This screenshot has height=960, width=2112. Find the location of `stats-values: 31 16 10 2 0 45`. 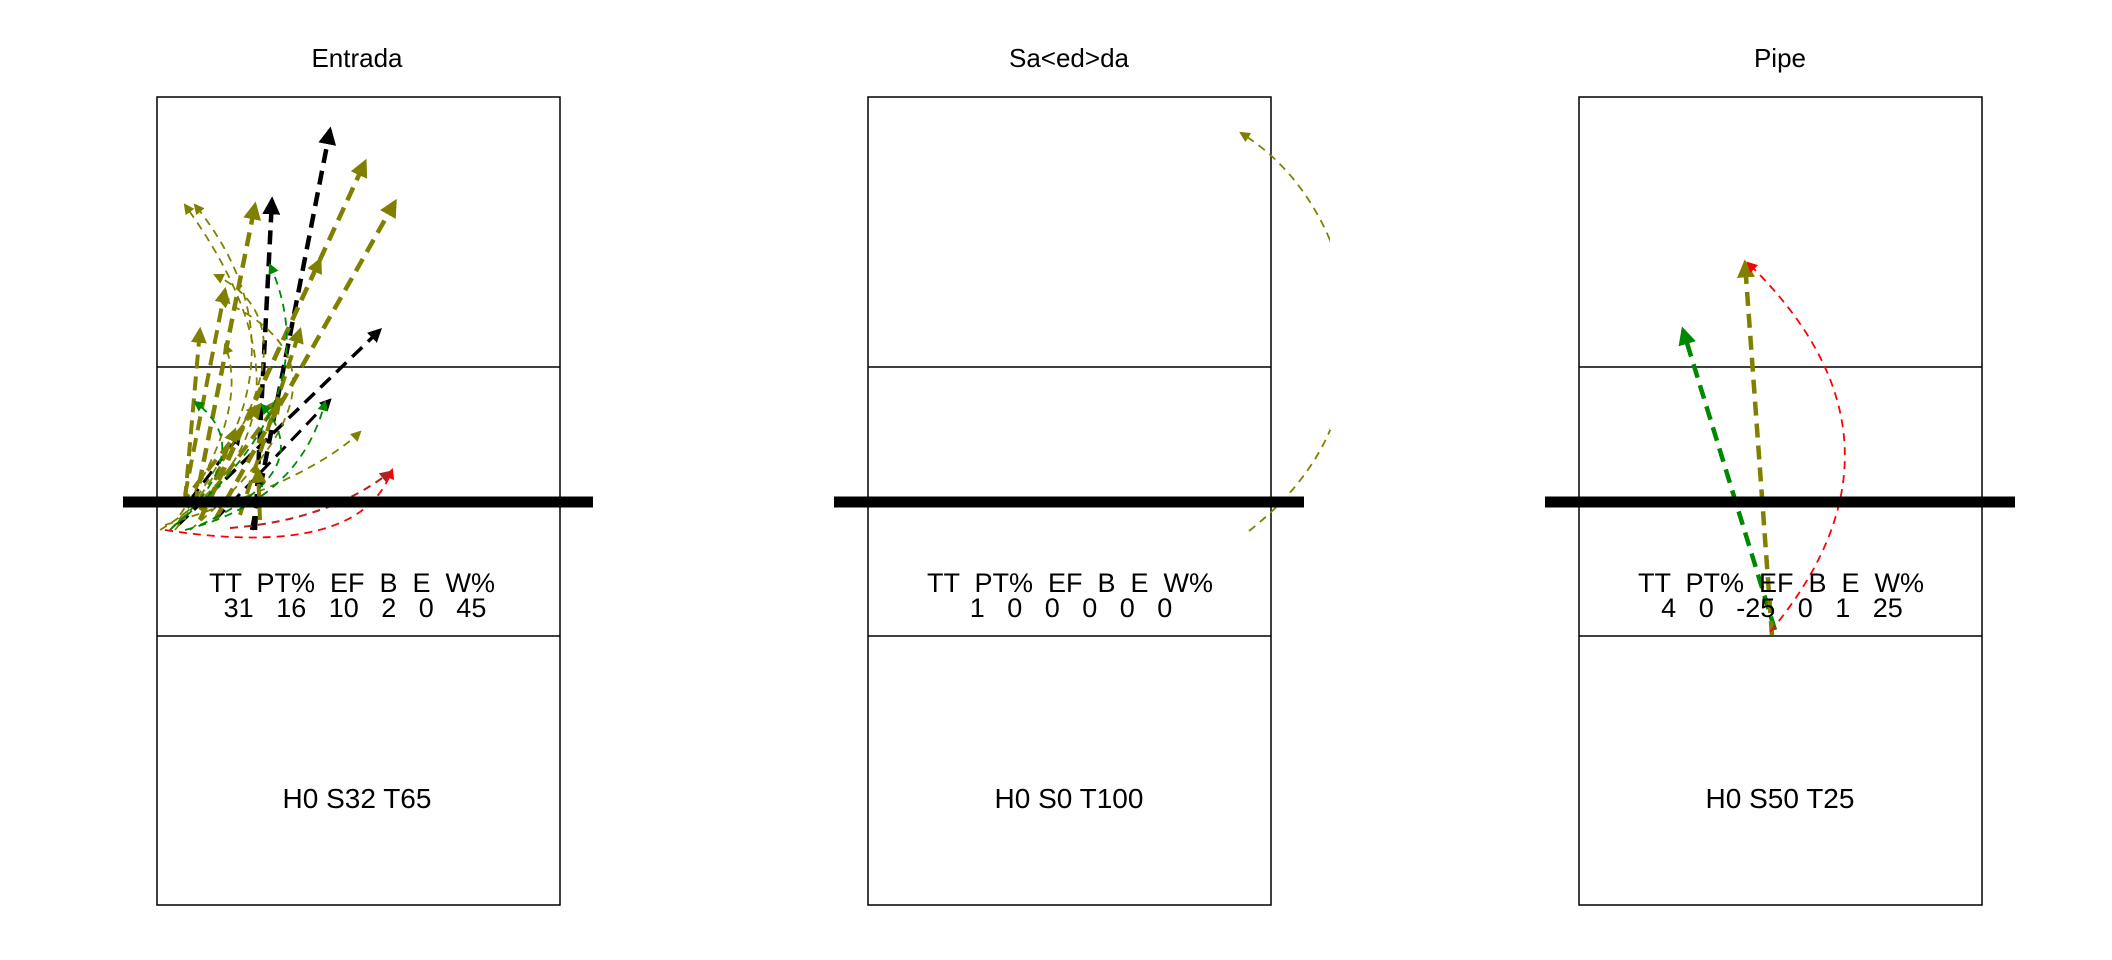

stats-values: 31 16 10 2 0 45 is located at coordinates (355, 608).